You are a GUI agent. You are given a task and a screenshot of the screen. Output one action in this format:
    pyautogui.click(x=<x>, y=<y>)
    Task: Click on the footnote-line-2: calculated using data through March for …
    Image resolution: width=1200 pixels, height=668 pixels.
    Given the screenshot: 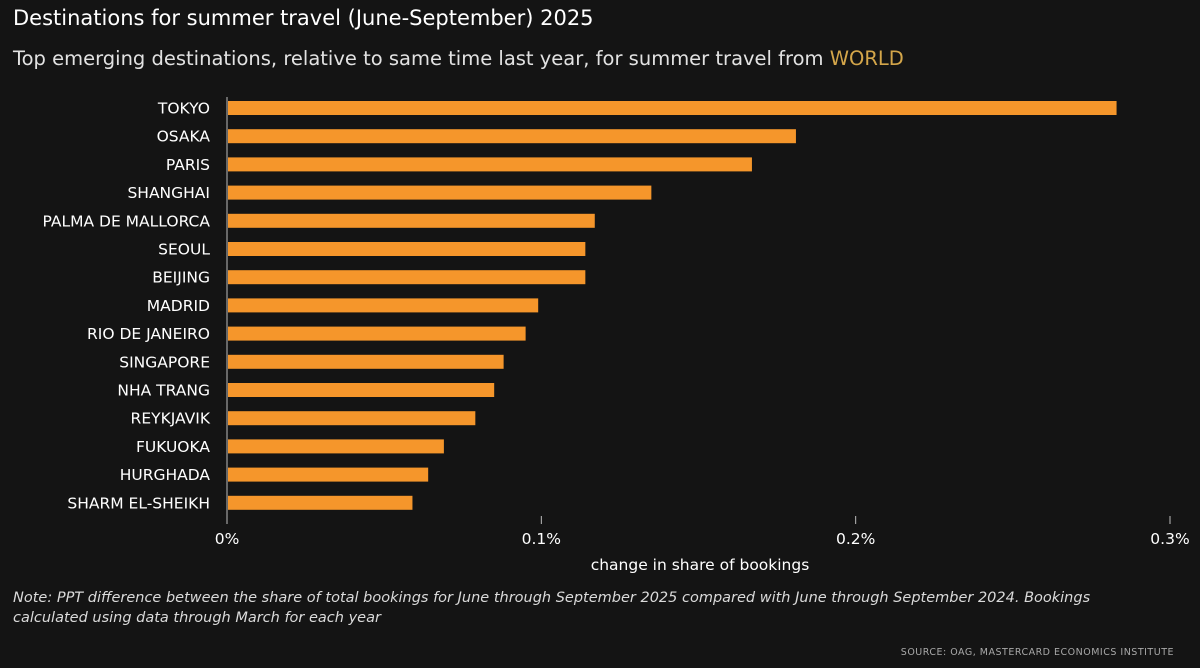 What is the action you would take?
    pyautogui.click(x=197, y=618)
    